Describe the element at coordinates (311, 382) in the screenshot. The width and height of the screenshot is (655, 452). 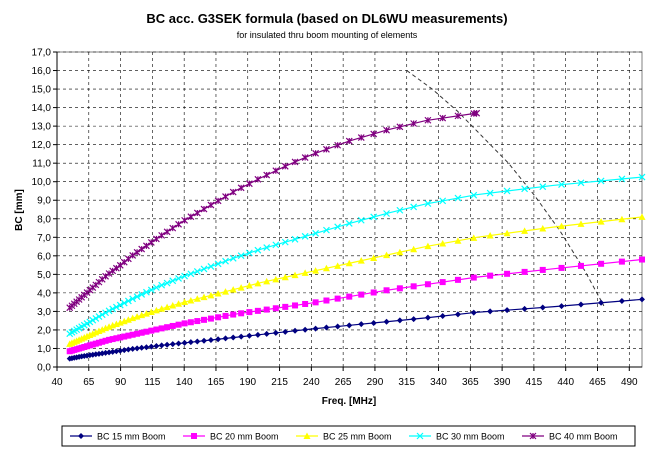
I see `x-tick-label: 240` at that location.